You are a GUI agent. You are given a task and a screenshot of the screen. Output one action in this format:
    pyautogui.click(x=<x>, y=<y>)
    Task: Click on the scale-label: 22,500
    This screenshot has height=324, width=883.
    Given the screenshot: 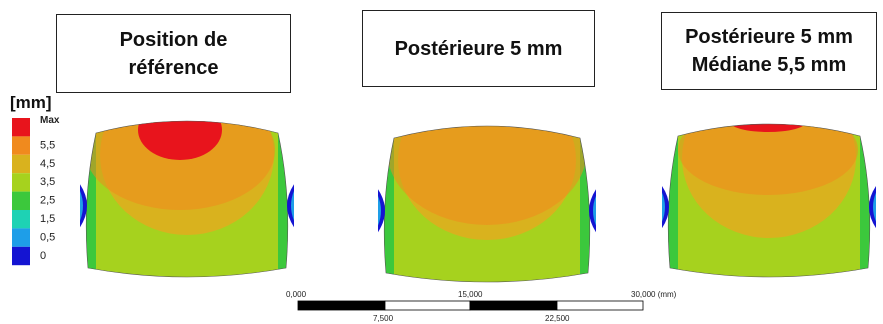 What is the action you would take?
    pyautogui.click(x=557, y=318)
    